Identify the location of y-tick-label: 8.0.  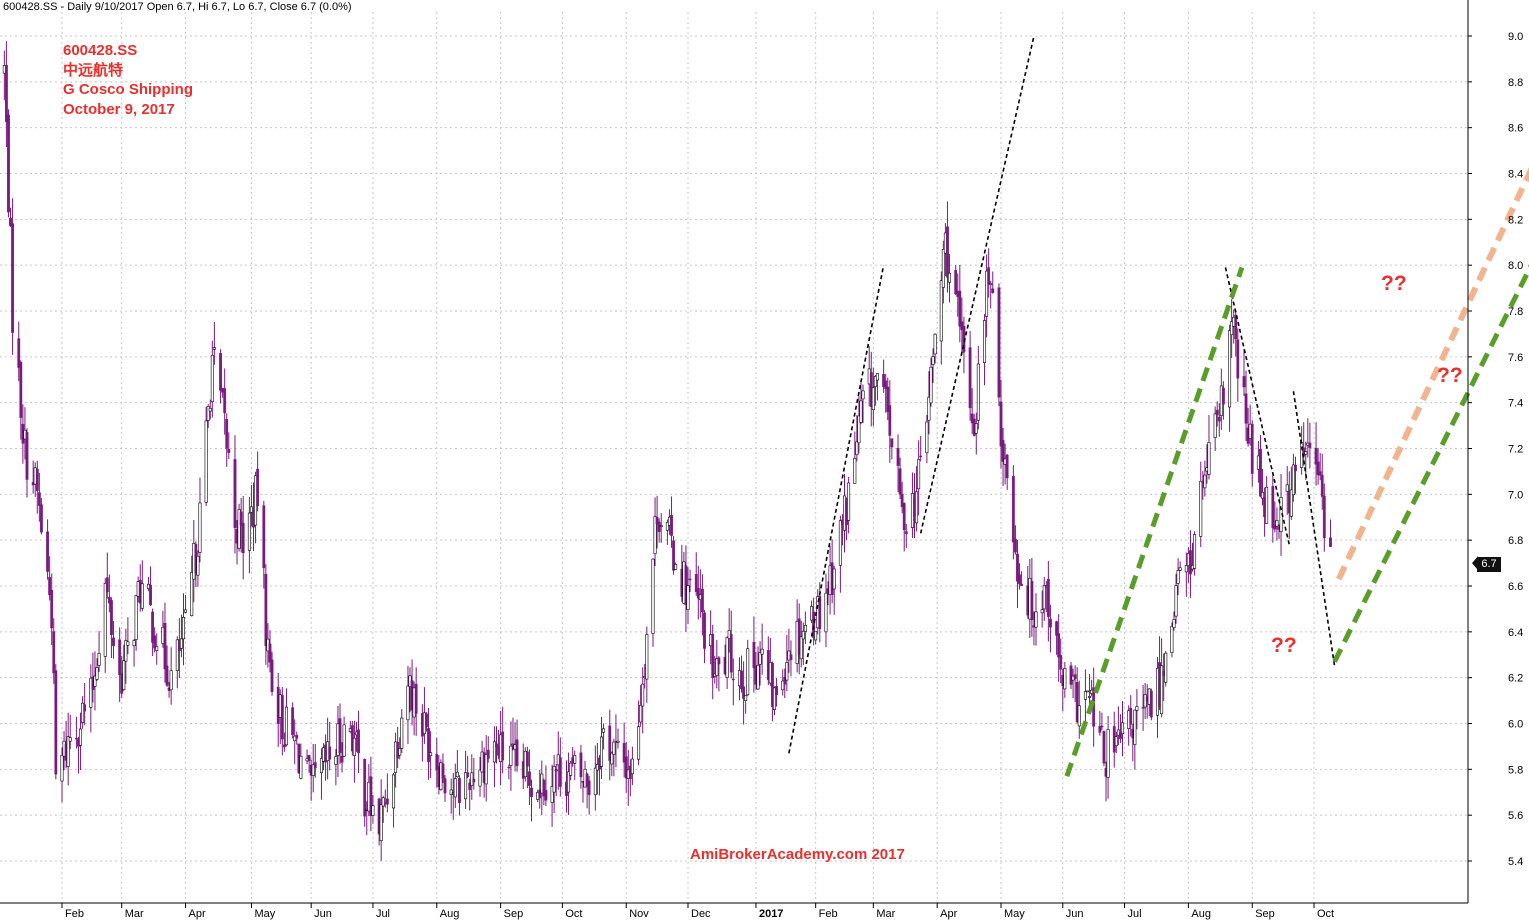
(1515, 266).